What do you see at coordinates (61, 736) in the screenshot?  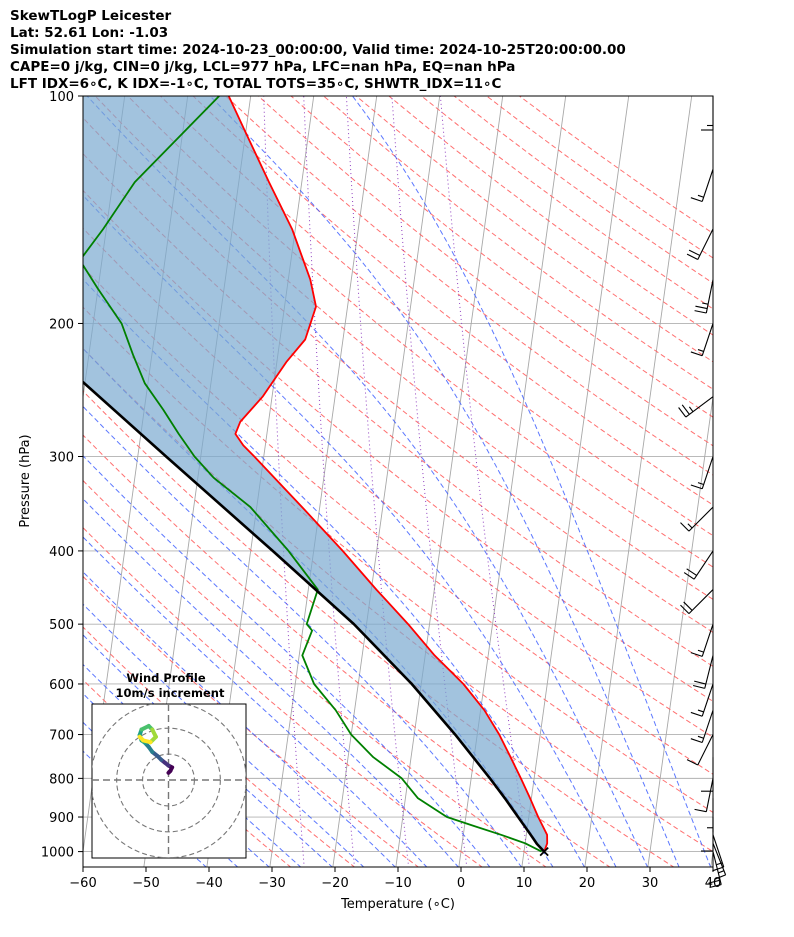 I see `y-tick-label: 700` at bounding box center [61, 736].